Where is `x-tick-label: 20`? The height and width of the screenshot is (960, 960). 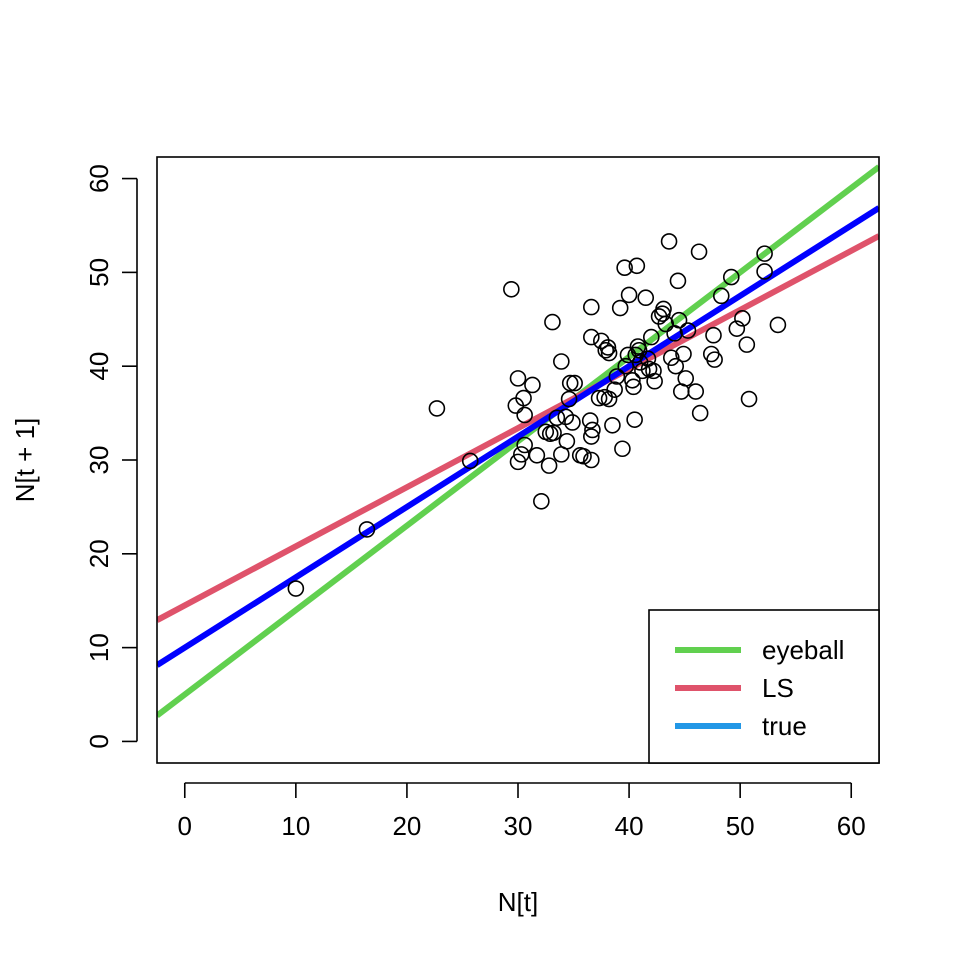
x-tick-label: 20 is located at coordinates (406, 826).